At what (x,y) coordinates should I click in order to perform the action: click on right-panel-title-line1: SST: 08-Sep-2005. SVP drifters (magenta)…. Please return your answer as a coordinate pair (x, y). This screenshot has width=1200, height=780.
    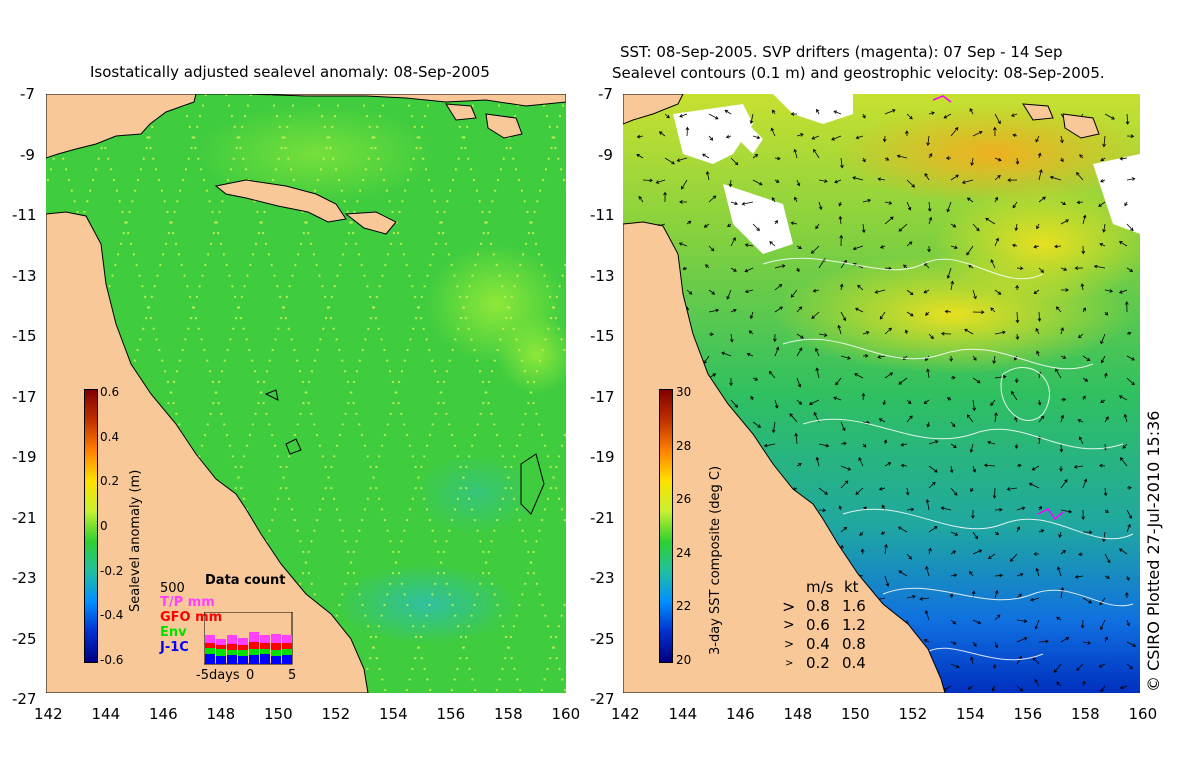
    Looking at the image, I should click on (841, 52).